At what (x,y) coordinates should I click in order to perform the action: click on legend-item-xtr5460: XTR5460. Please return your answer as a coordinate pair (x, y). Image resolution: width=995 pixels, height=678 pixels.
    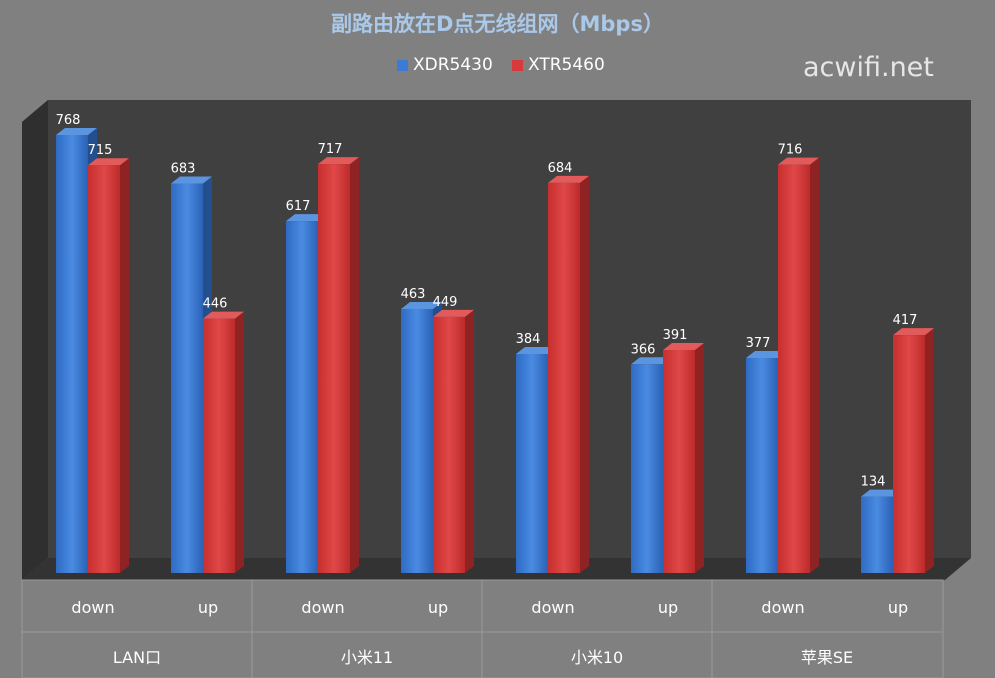
    Looking at the image, I should click on (558, 65).